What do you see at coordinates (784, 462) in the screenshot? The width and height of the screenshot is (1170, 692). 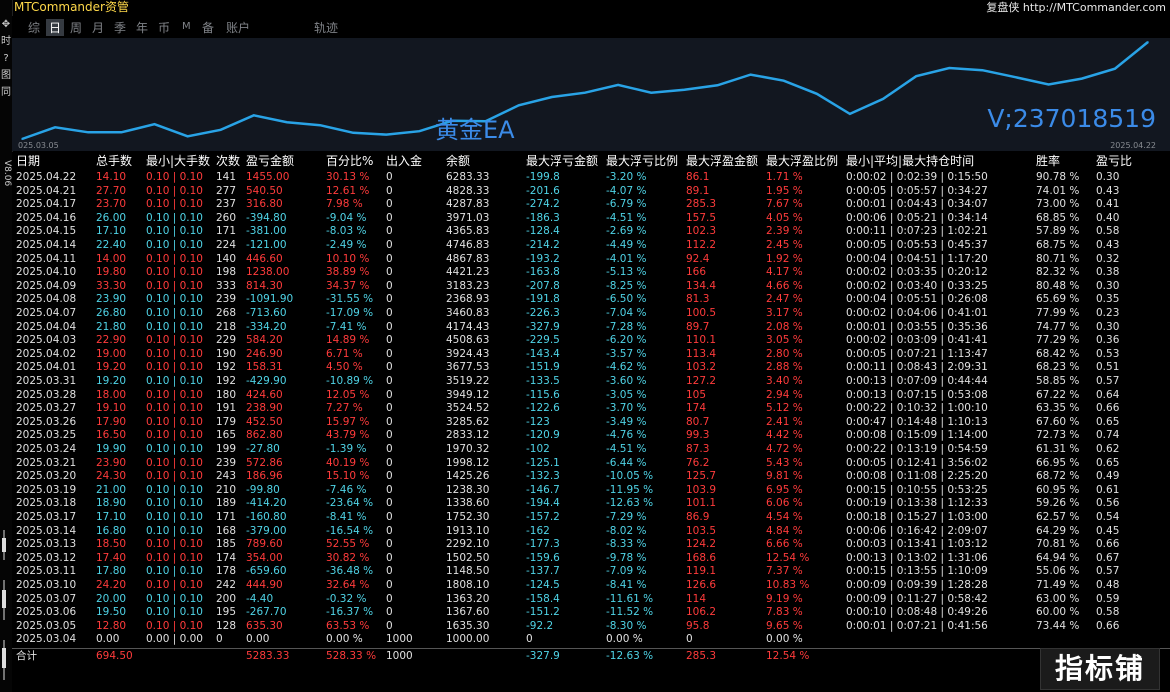 I see `cell-max-float-profit-pct: 5.43 %` at bounding box center [784, 462].